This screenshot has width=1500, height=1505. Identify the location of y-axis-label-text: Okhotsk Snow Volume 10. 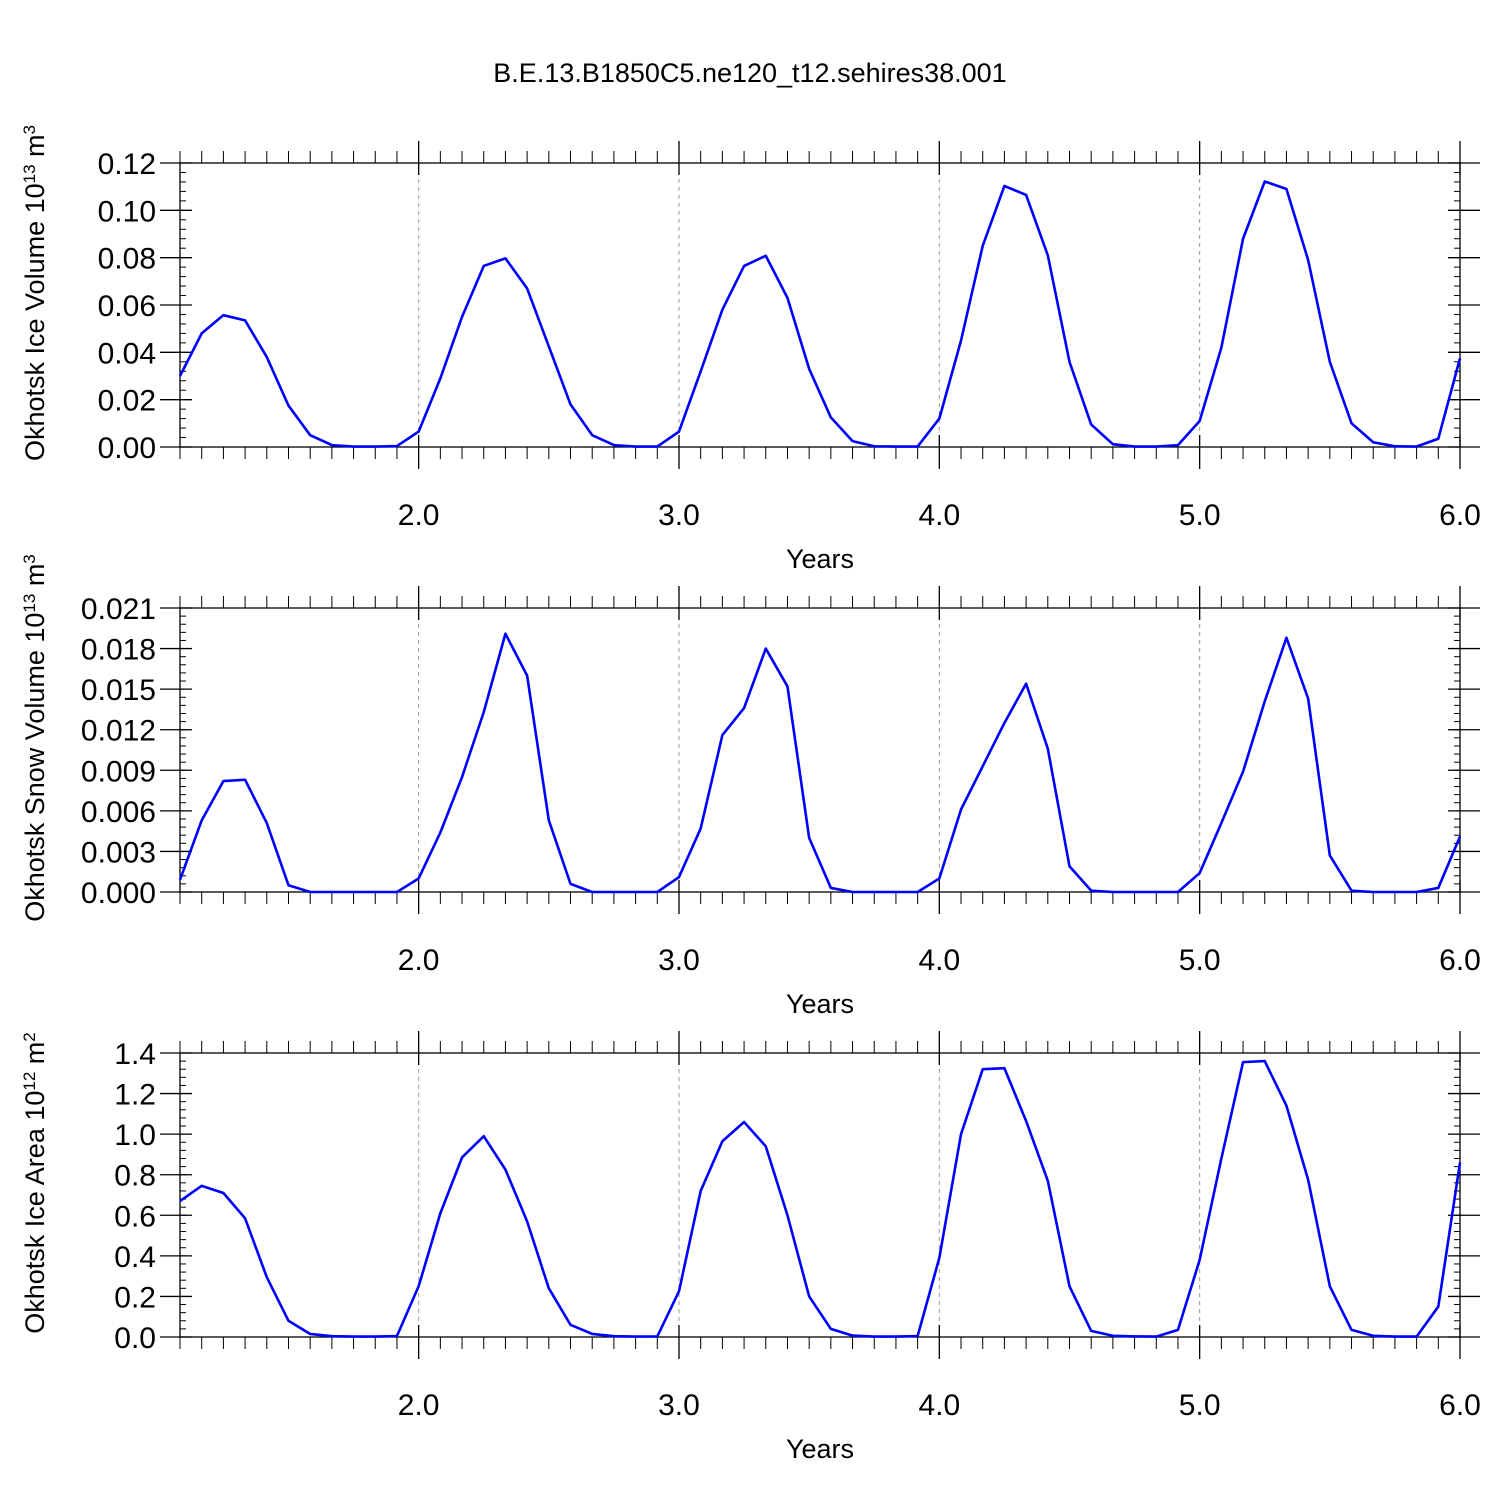
(35, 767).